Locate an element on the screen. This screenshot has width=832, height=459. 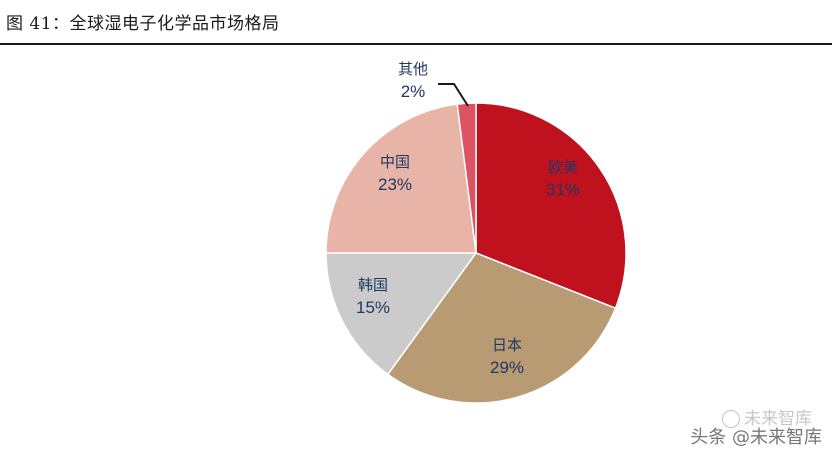
watermark: 头条 @未来智库 is located at coordinates (756, 437).